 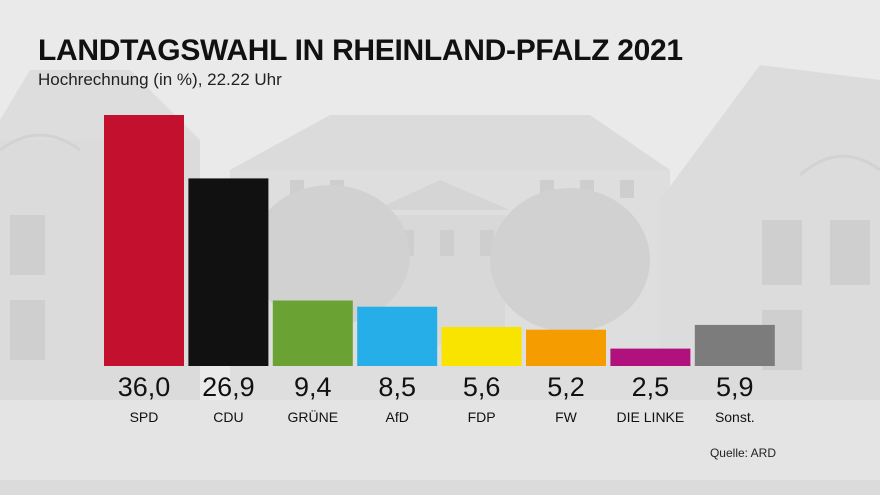 I want to click on category-label-fw: FW, so click(x=566, y=417).